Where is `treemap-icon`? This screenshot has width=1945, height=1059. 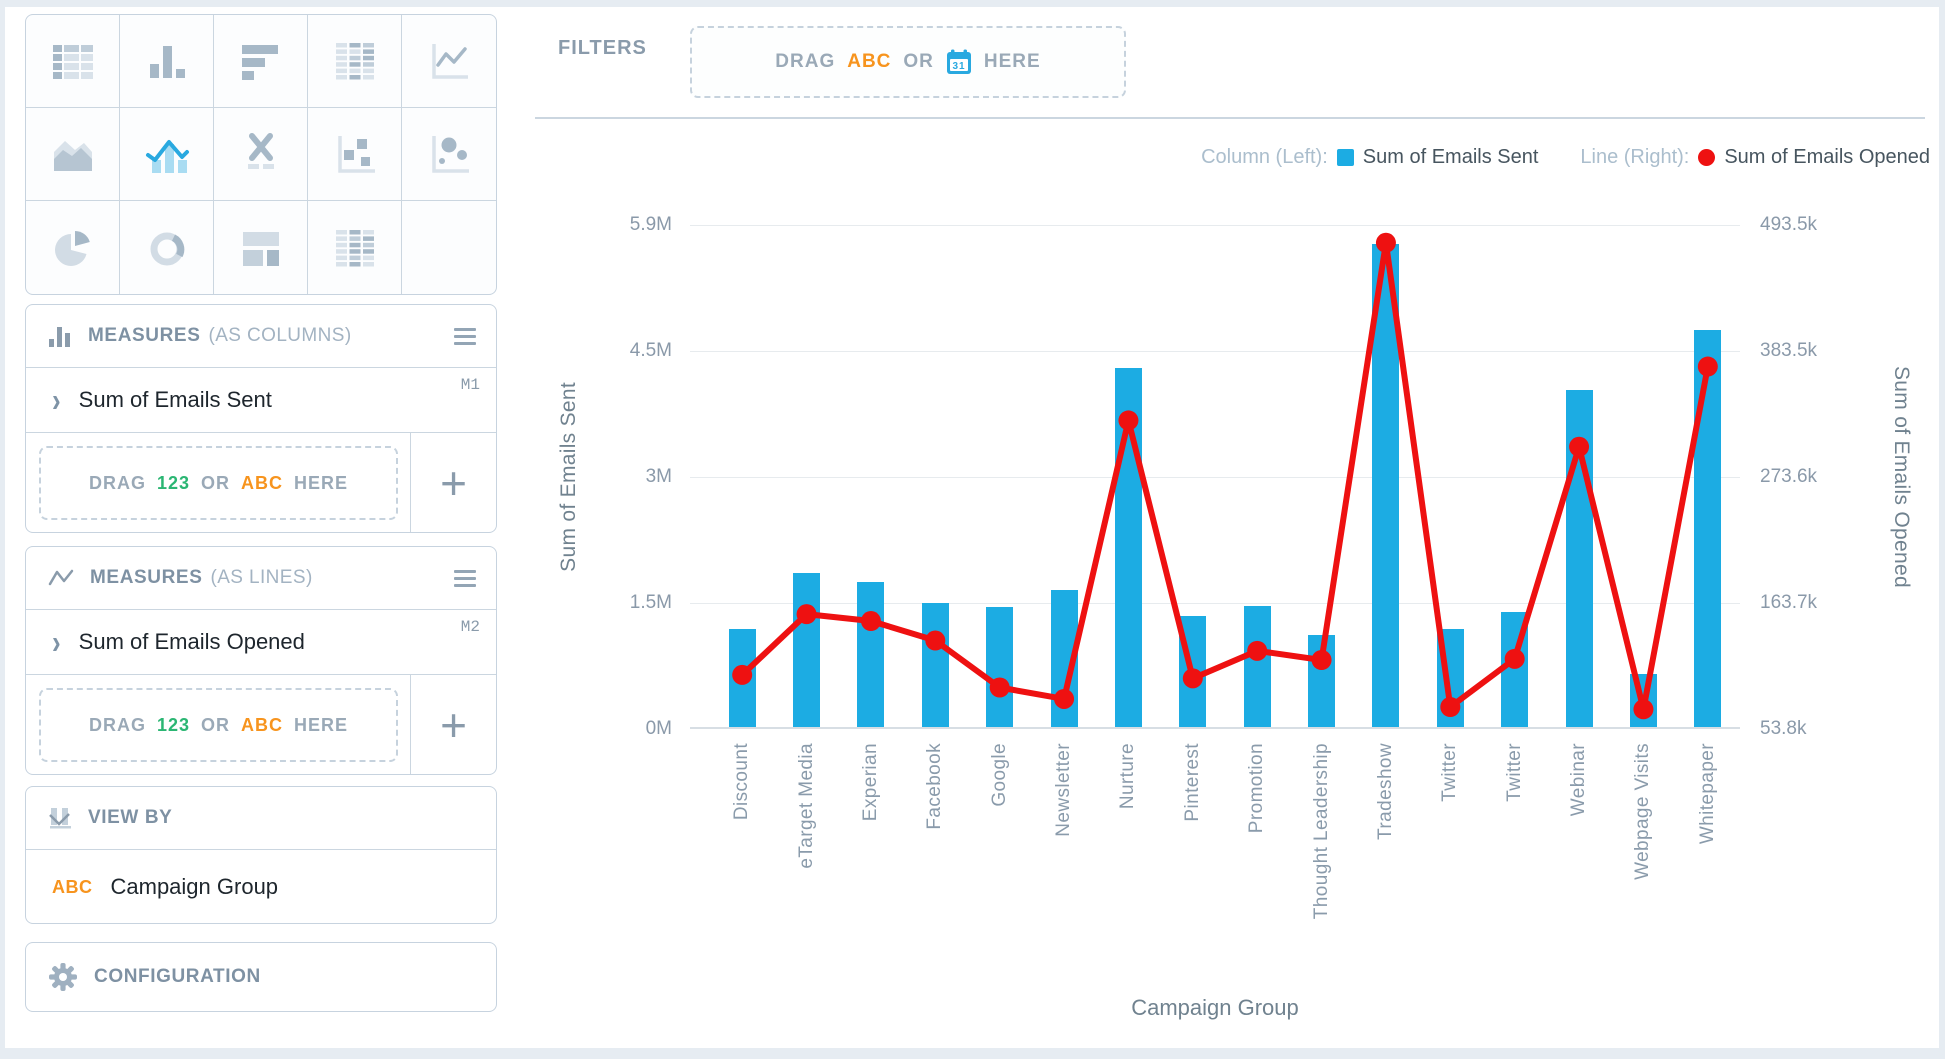
treemap-icon is located at coordinates (260, 248).